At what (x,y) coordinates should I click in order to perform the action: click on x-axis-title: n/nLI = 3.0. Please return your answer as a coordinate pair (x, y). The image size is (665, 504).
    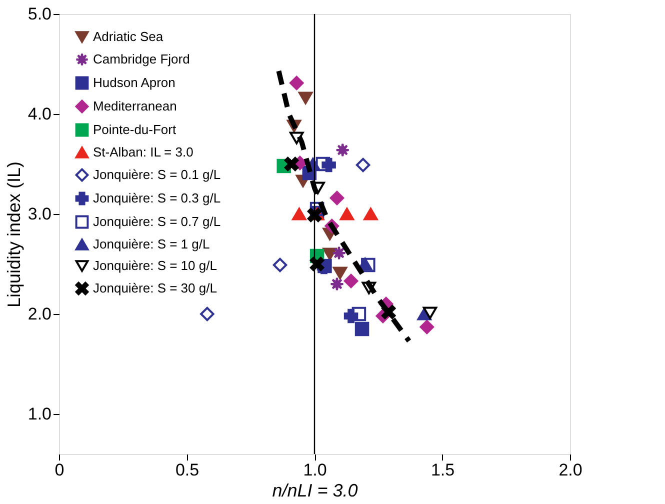
    Looking at the image, I should click on (315, 490).